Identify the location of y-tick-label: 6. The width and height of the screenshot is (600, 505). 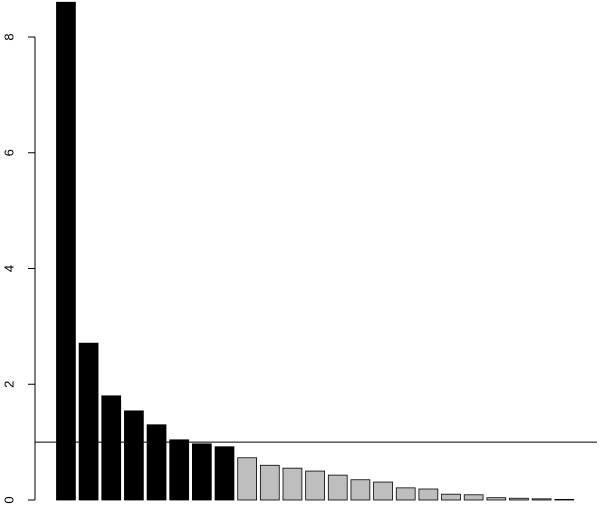
(8, 152).